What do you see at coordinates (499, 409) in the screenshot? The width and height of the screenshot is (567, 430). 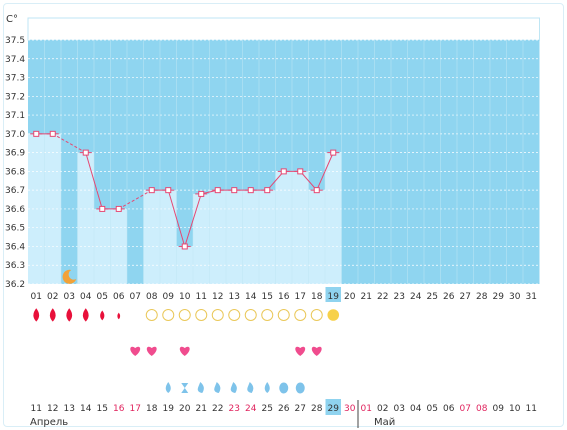 I see `calendar-date-label: 09` at bounding box center [499, 409].